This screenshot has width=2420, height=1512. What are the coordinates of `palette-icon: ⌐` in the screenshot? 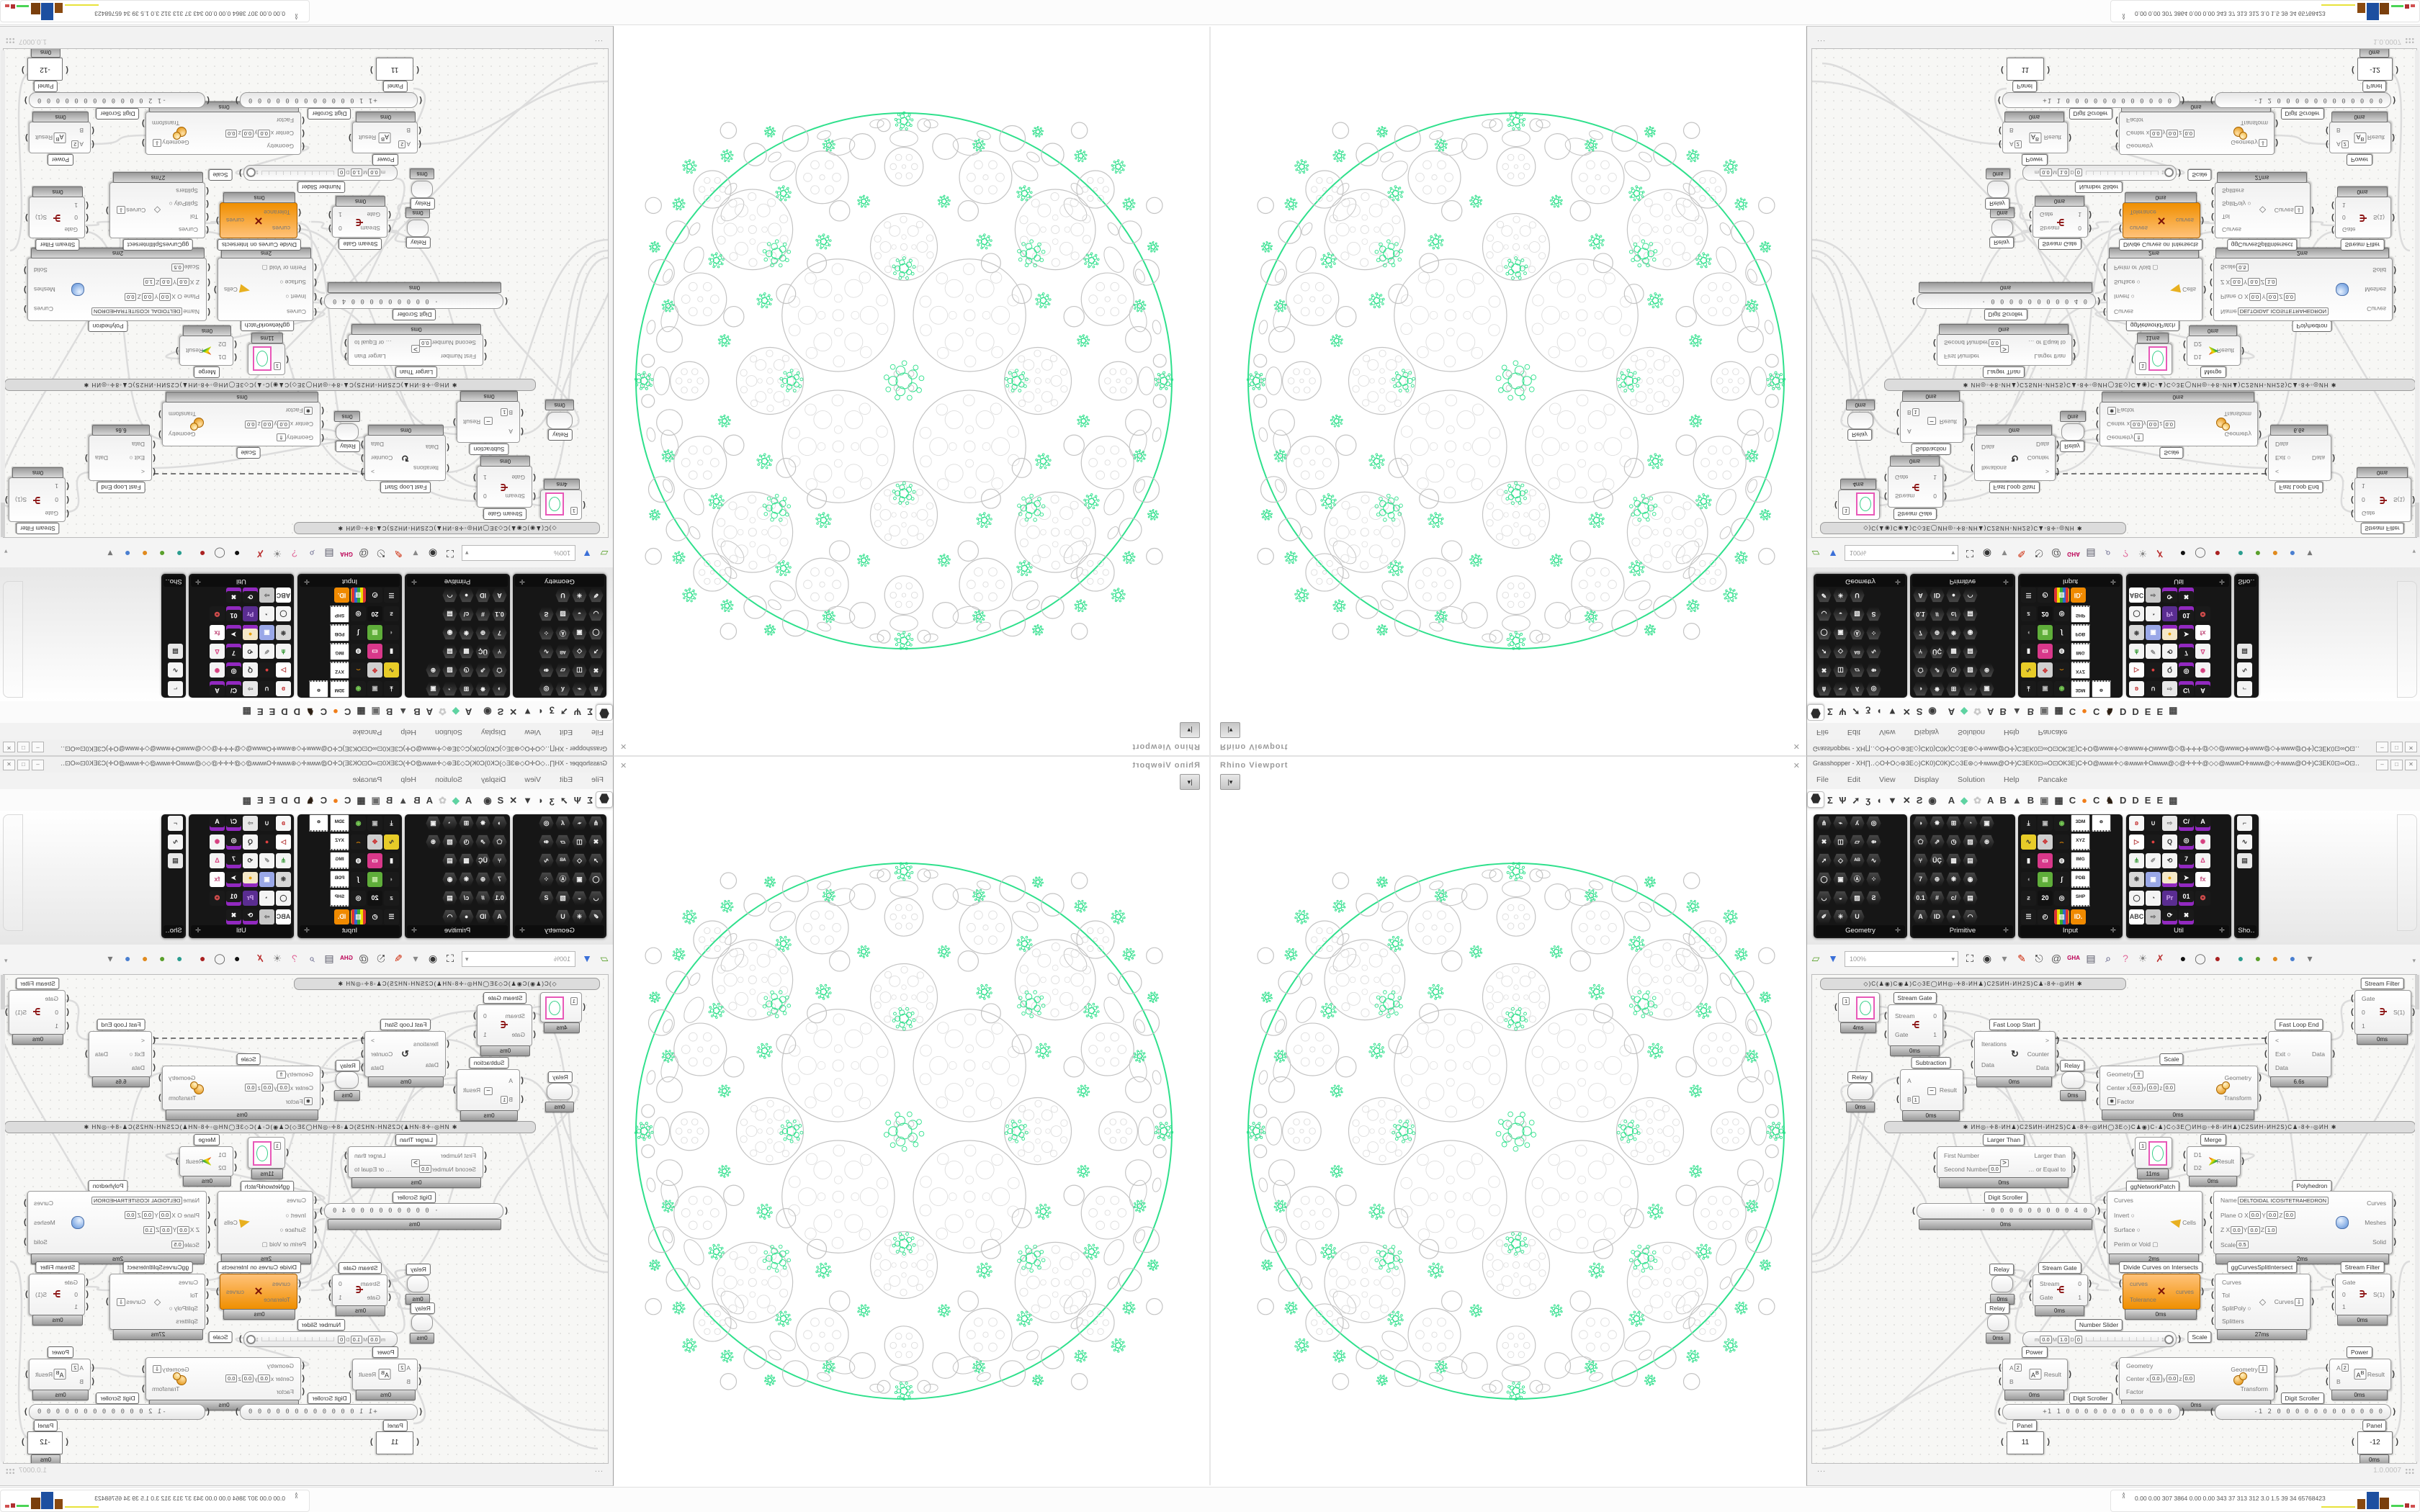 It's located at (175, 823).